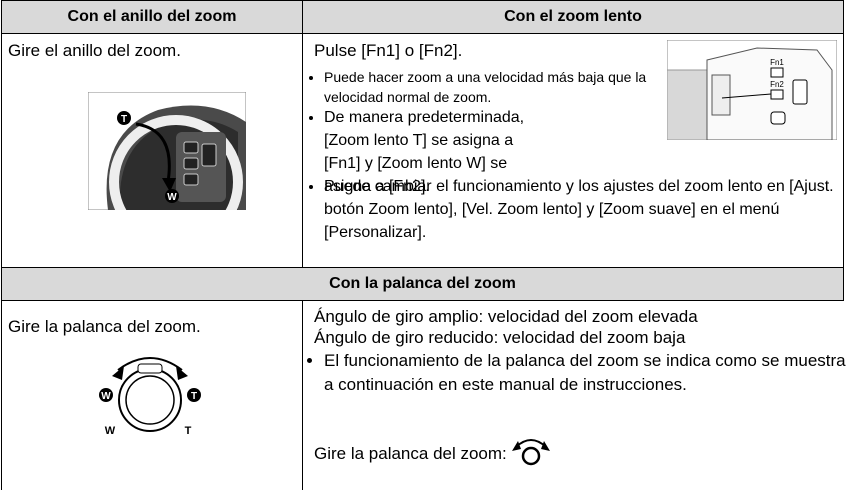  What do you see at coordinates (752, 90) in the screenshot?
I see `fn-illustration: Fn1 Fn2` at bounding box center [752, 90].